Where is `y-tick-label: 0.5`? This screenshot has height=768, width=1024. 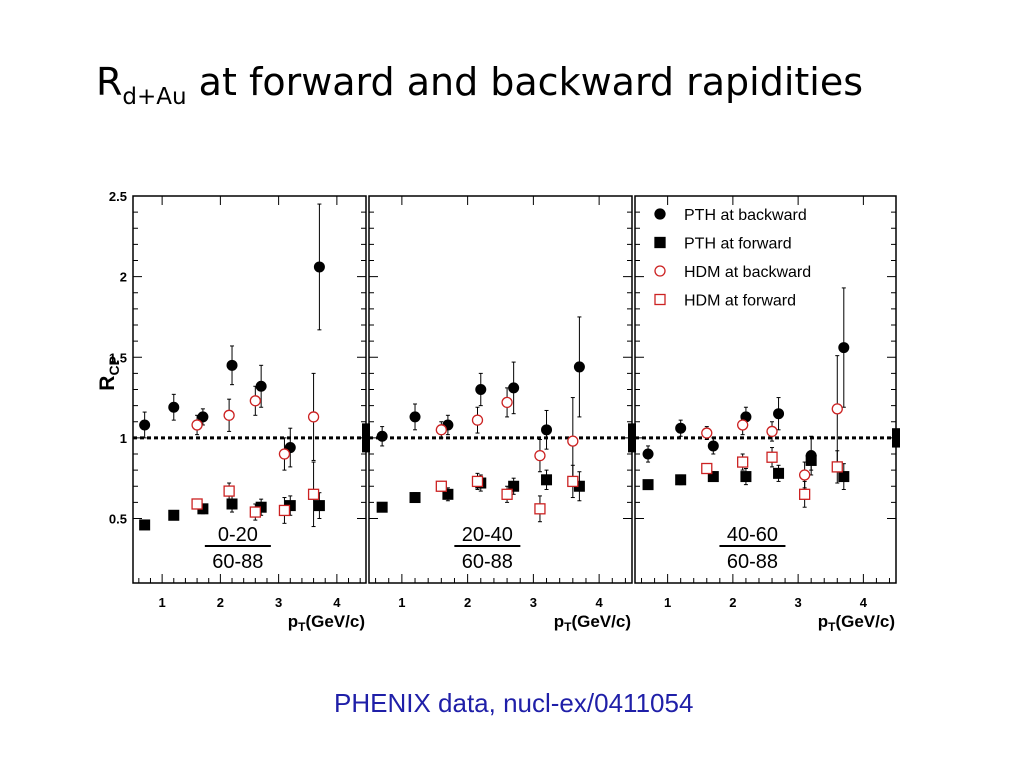 y-tick-label: 0.5 is located at coordinates (118, 519).